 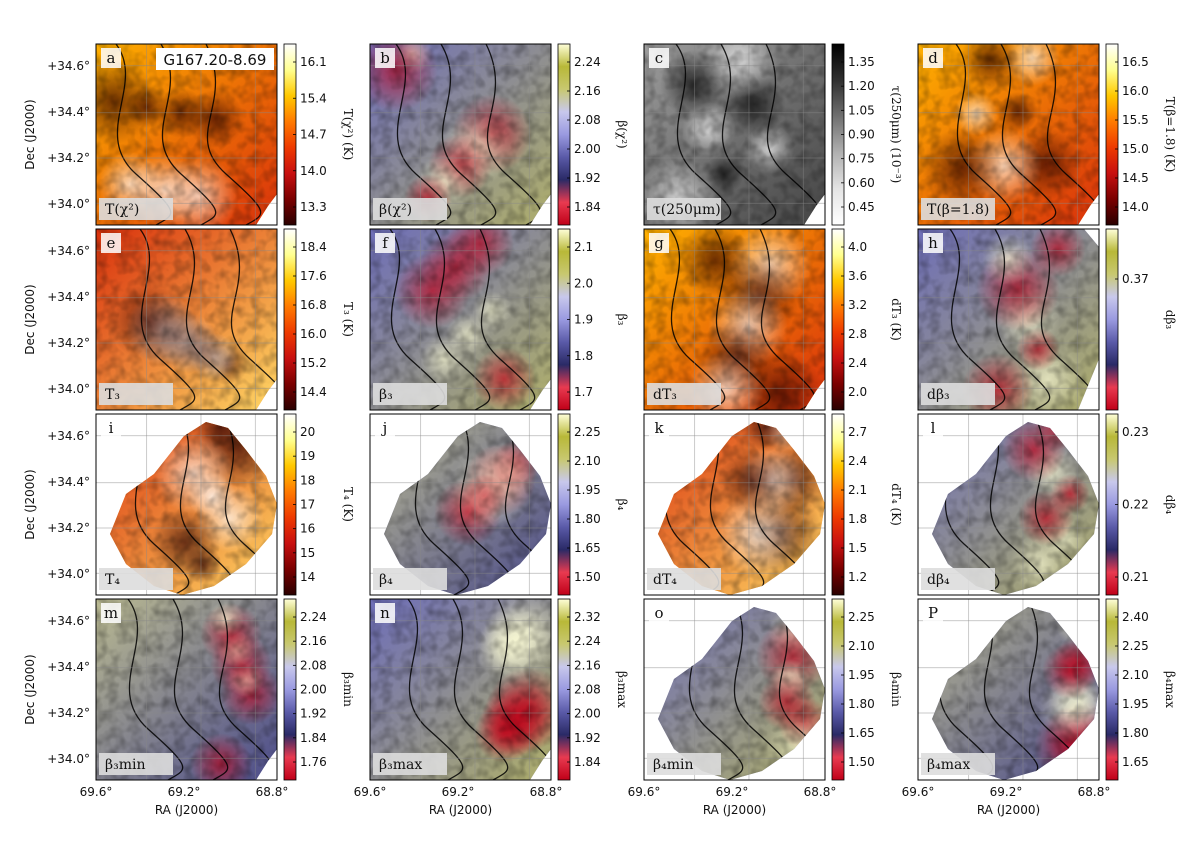 I want to click on panel-quantity-label: T₄, so click(x=136, y=579).